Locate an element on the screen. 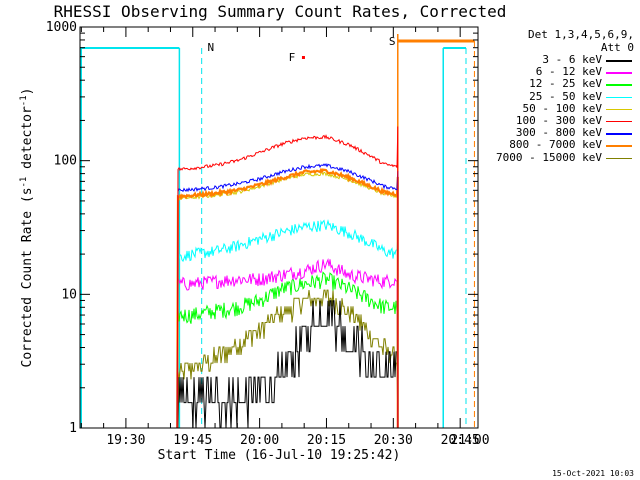  x-tick-label: 20:45 is located at coordinates (460, 440).